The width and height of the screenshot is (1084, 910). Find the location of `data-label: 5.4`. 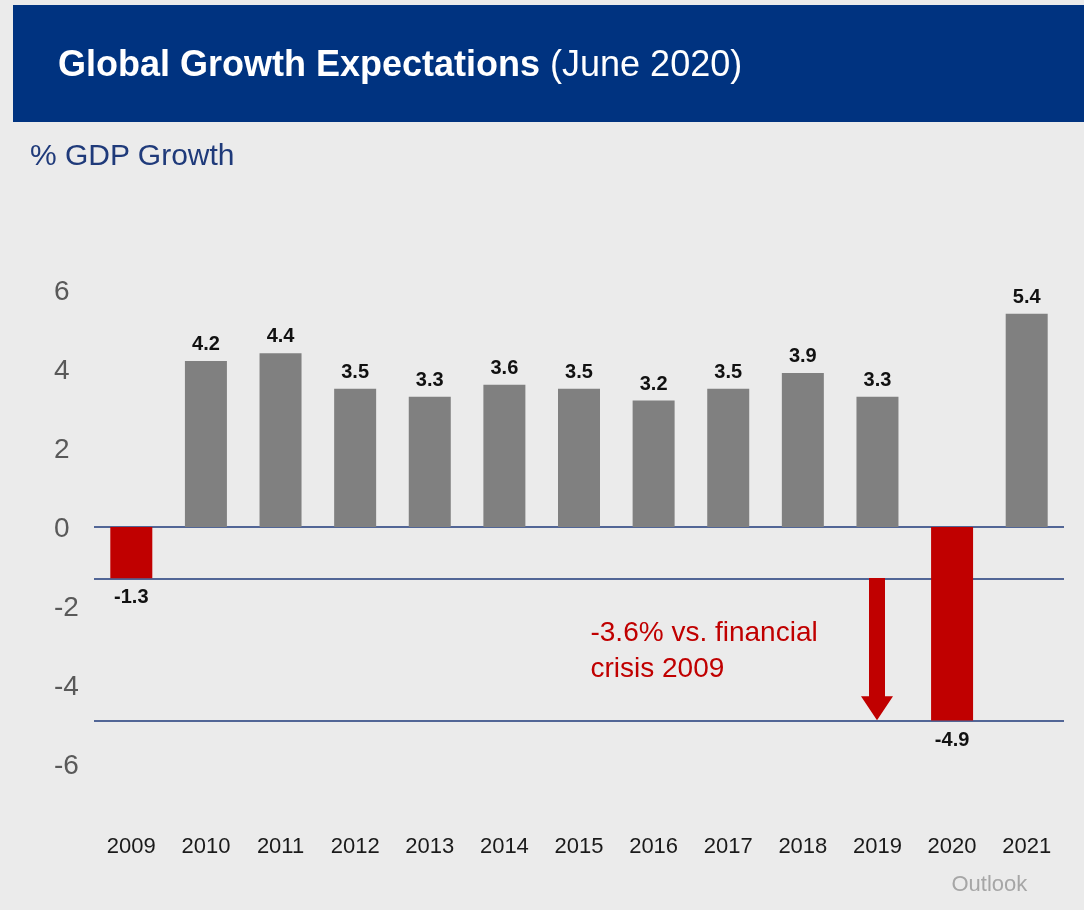

data-label: 5.4 is located at coordinates (1027, 295).